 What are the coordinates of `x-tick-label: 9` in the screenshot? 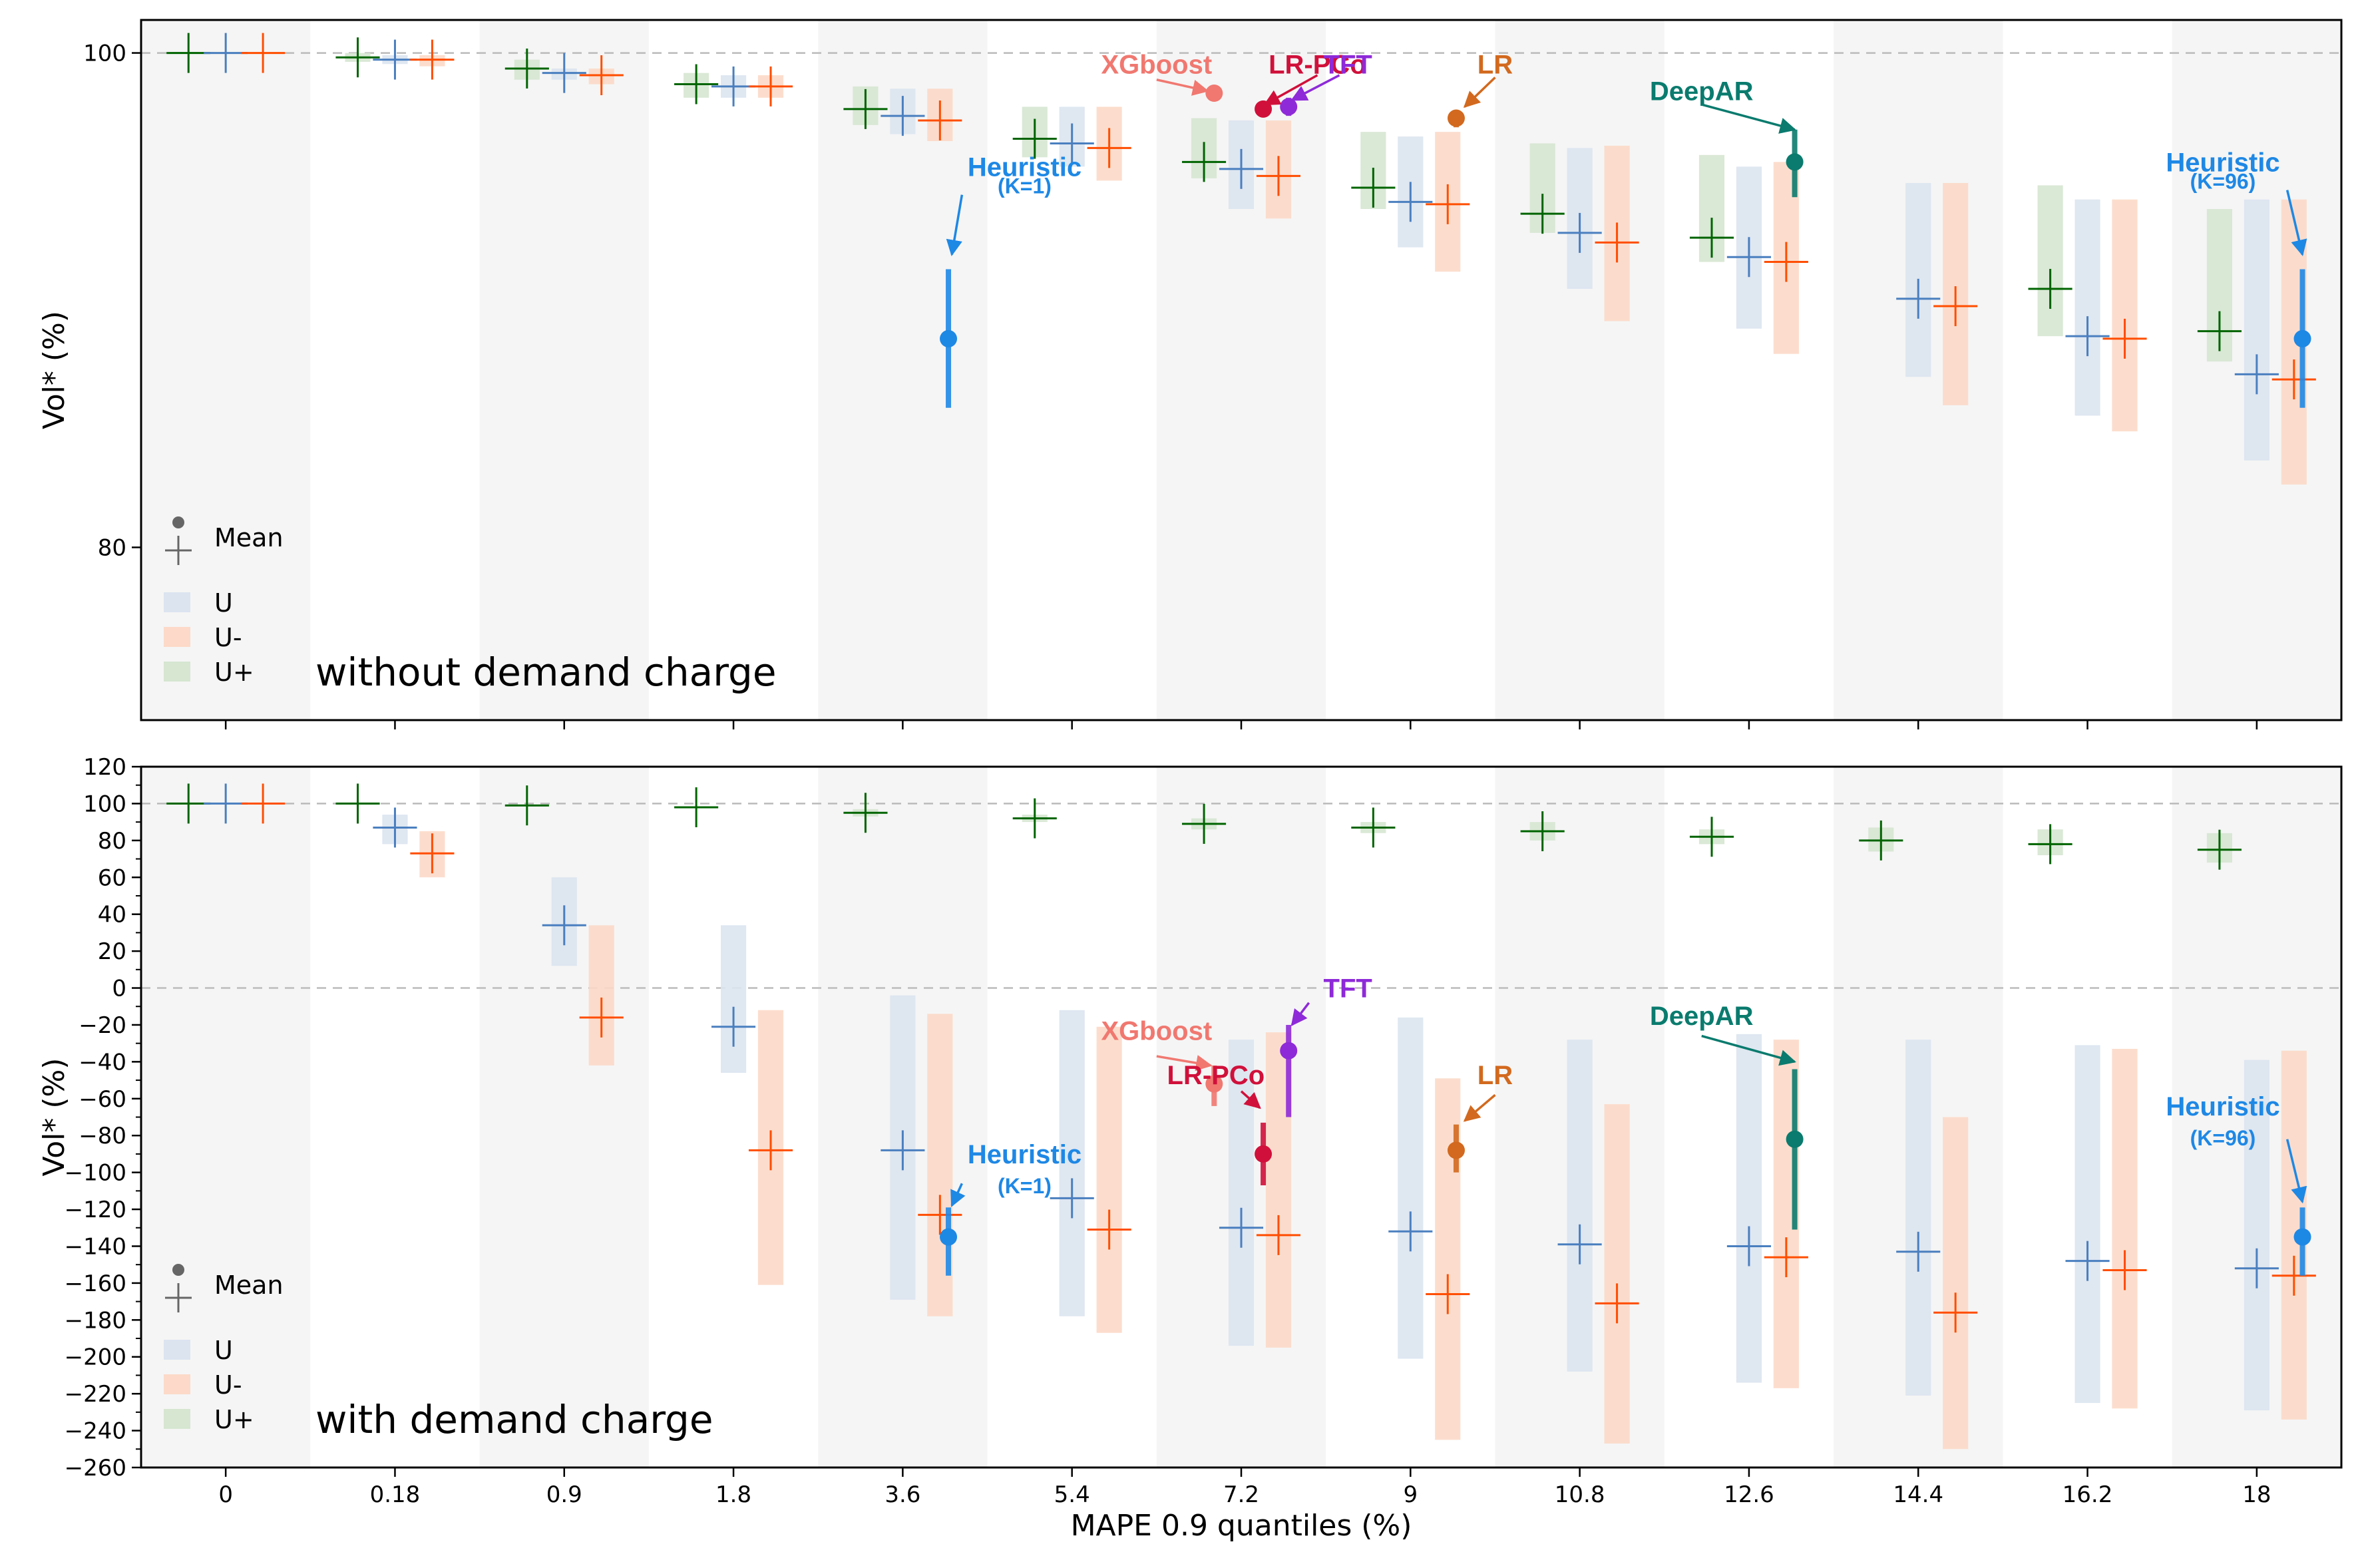 It's located at (1410, 1494).